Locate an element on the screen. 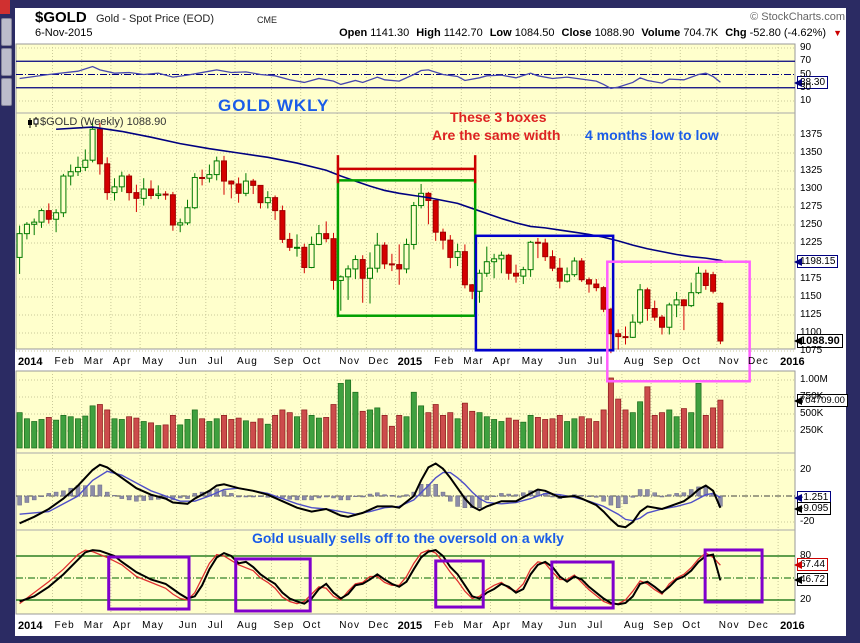  ma-value-box: 1198.15 is located at coordinates (818, 261).